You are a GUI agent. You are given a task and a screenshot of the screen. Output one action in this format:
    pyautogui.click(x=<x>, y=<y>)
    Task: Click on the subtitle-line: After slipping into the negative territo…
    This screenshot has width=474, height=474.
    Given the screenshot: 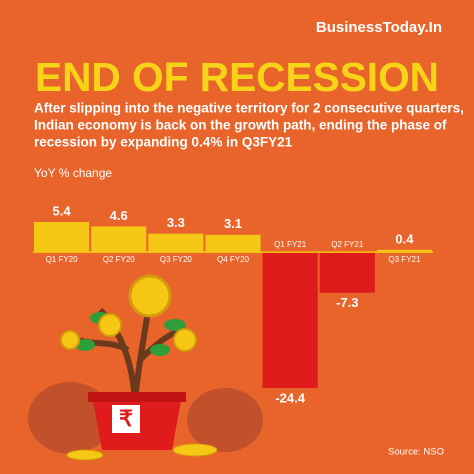 What is the action you would take?
    pyautogui.click(x=249, y=108)
    